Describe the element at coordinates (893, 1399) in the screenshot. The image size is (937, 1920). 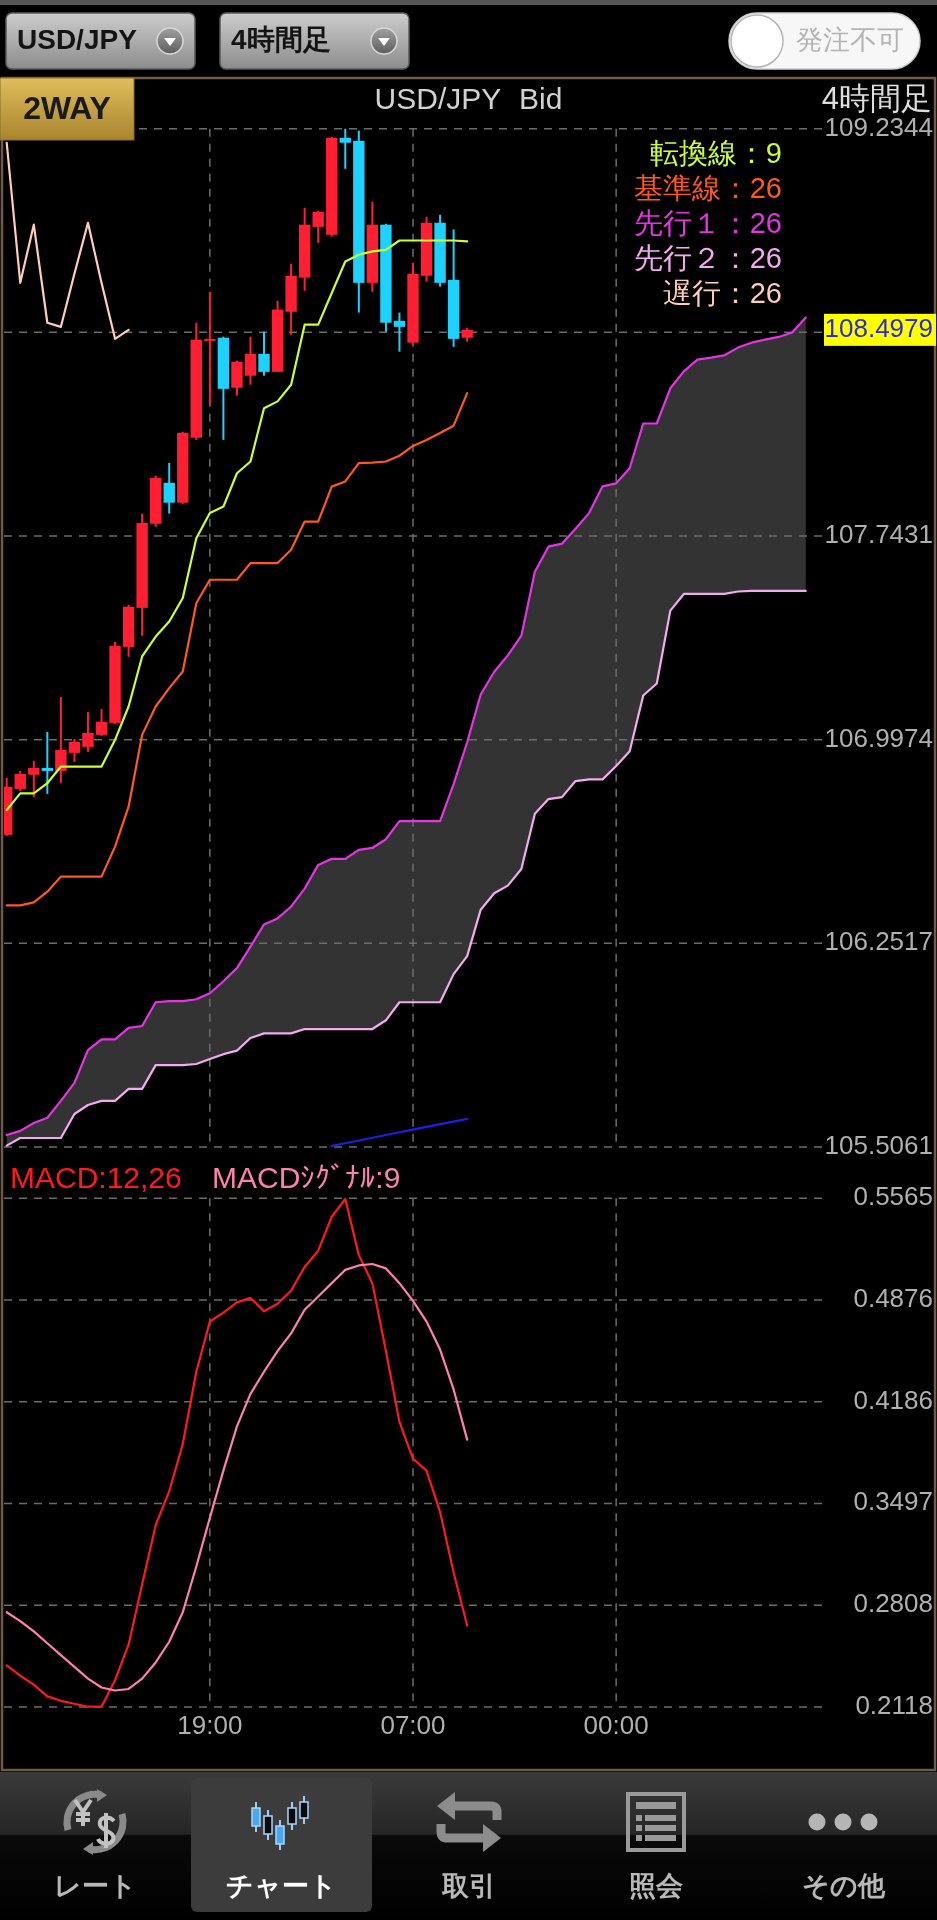
I see `y-tick-label: 0.4186` at that location.